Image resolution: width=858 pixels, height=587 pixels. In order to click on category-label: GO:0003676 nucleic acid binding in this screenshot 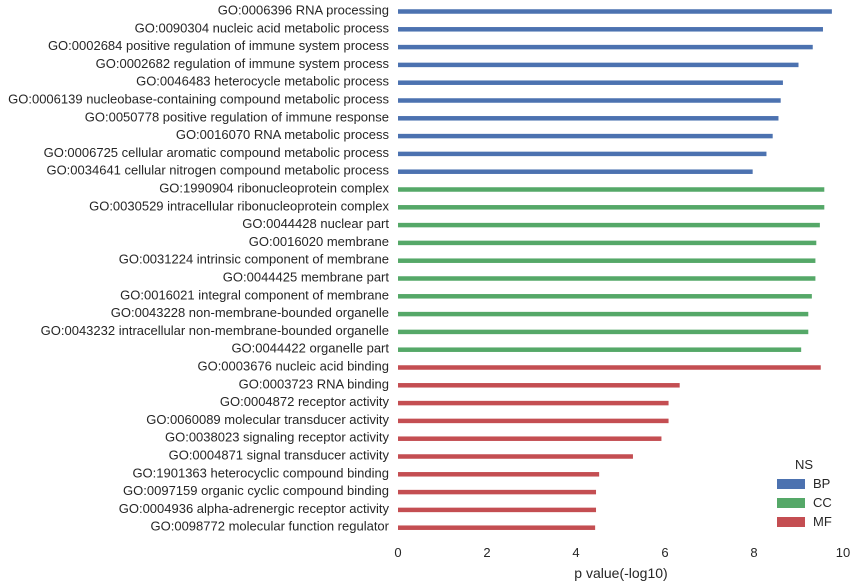, I will do `click(293, 366)`.